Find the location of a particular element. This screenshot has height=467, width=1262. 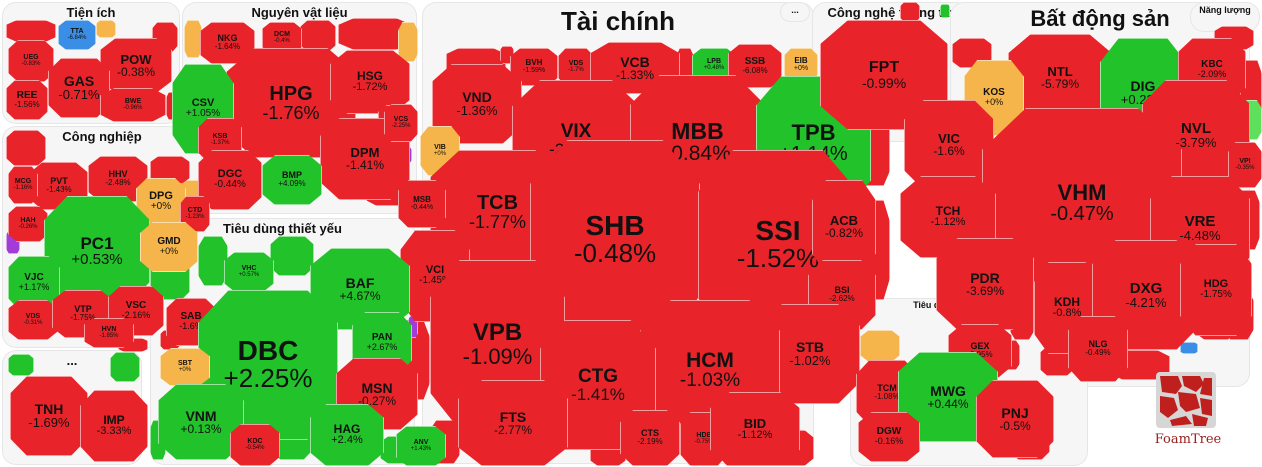

stock-symbol: KDC is located at coordinates (255, 442).